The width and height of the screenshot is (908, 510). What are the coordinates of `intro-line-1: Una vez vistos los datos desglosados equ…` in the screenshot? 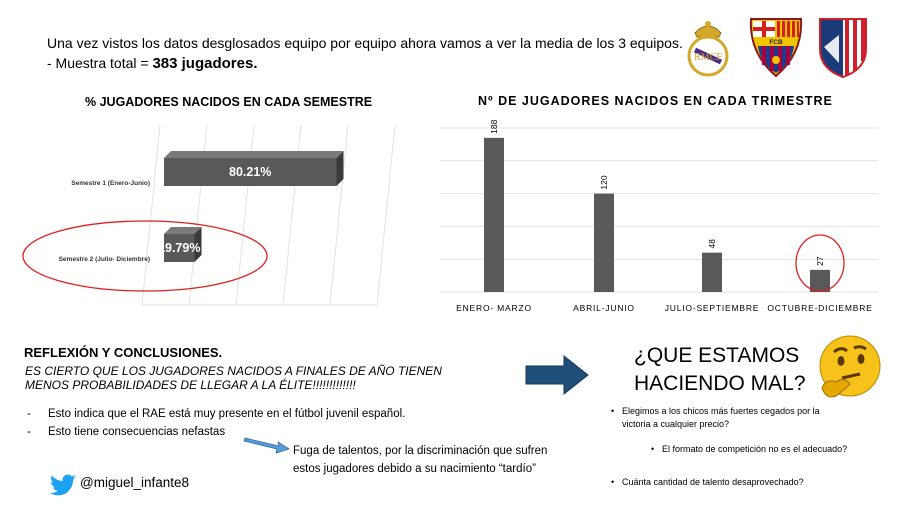 It's located at (365, 43).